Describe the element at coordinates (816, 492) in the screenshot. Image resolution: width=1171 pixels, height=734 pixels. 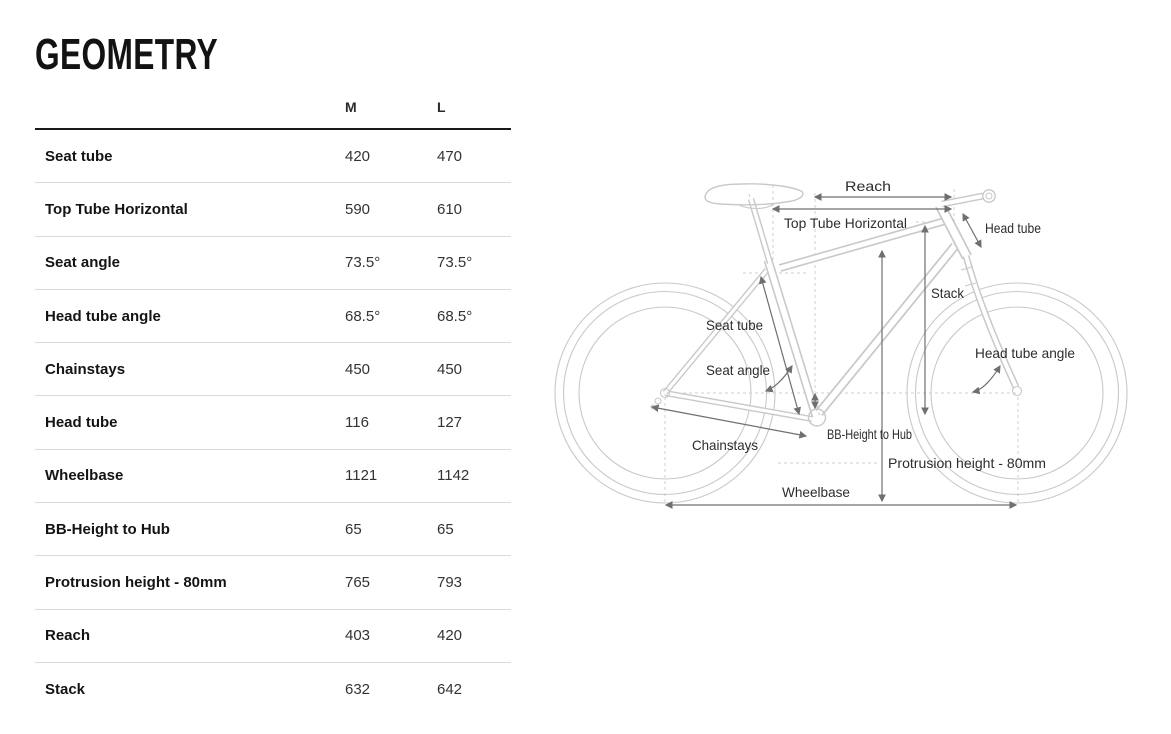
I see `diagram-label-wheelbase: Wheelbase` at that location.